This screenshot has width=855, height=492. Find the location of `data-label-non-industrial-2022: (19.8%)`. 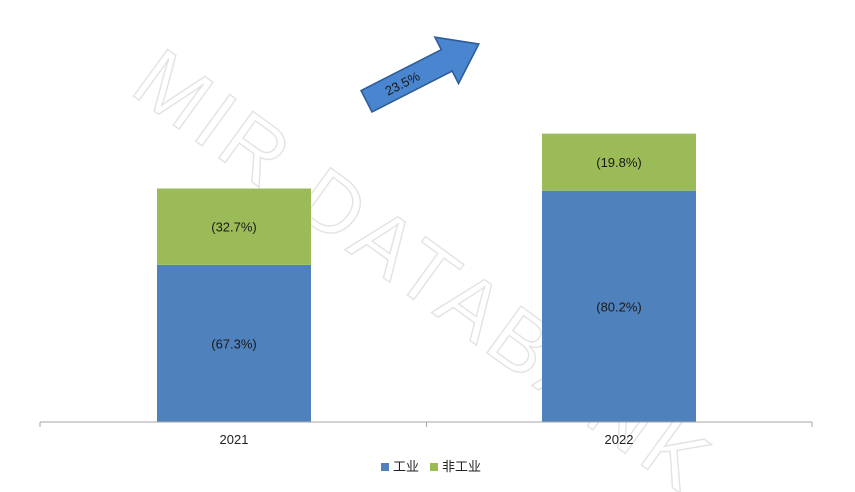

data-label-non-industrial-2022: (19.8%) is located at coordinates (619, 162).